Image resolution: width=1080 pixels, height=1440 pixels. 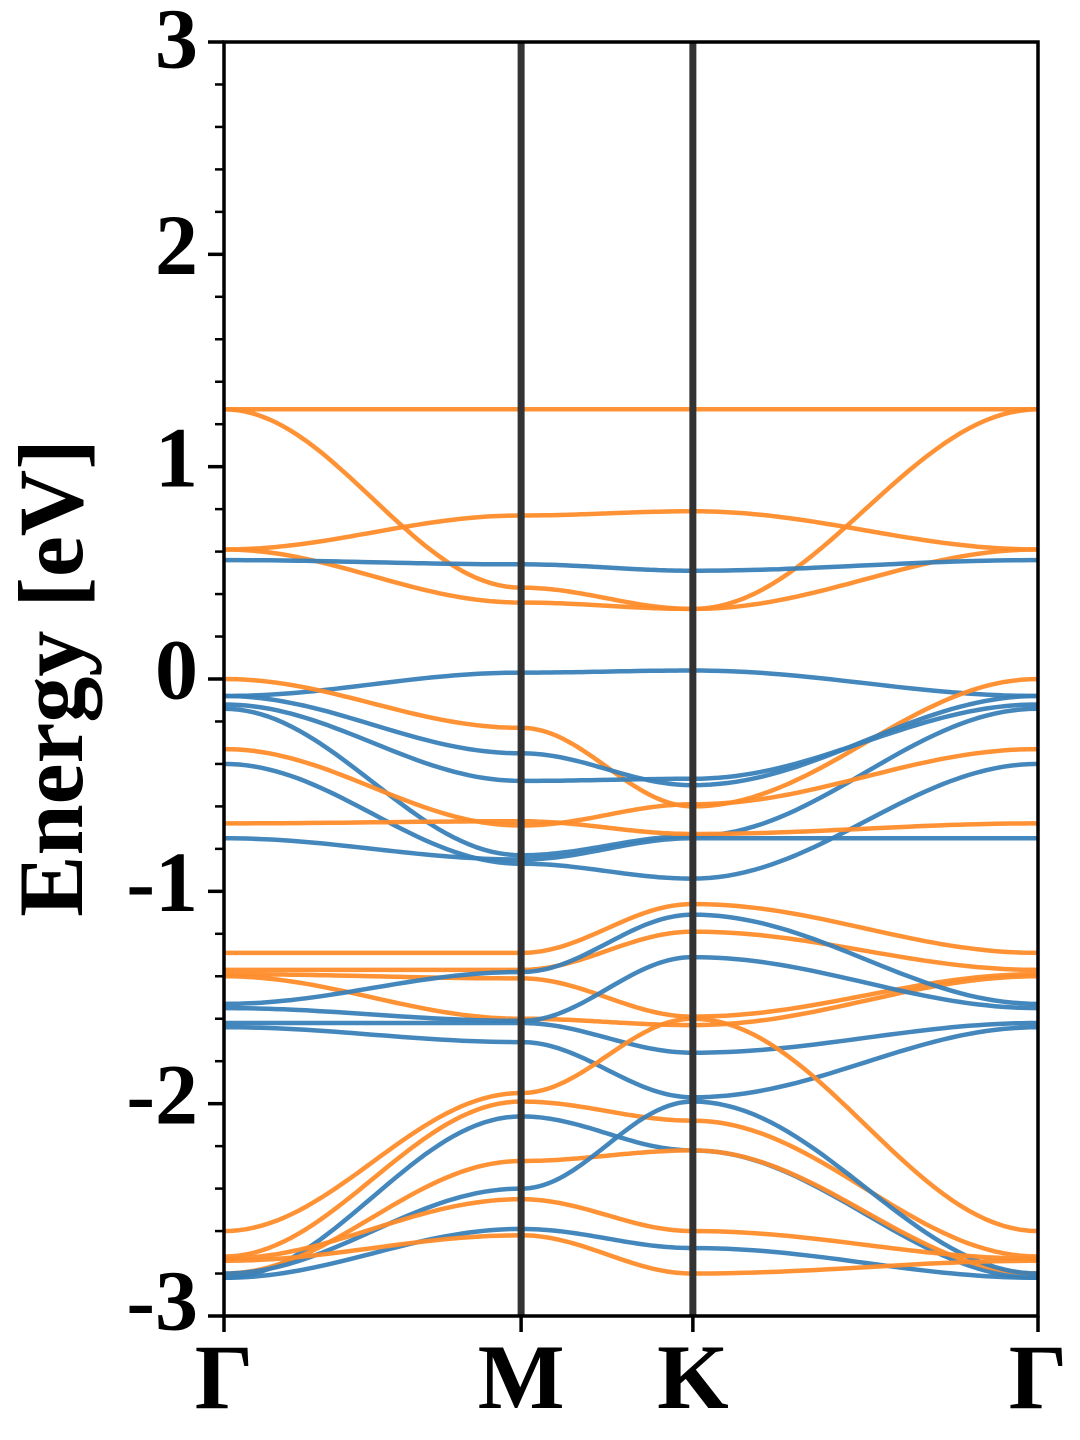 What do you see at coordinates (162, 1301) in the screenshot?
I see `y-tick-label-6: -3` at bounding box center [162, 1301].